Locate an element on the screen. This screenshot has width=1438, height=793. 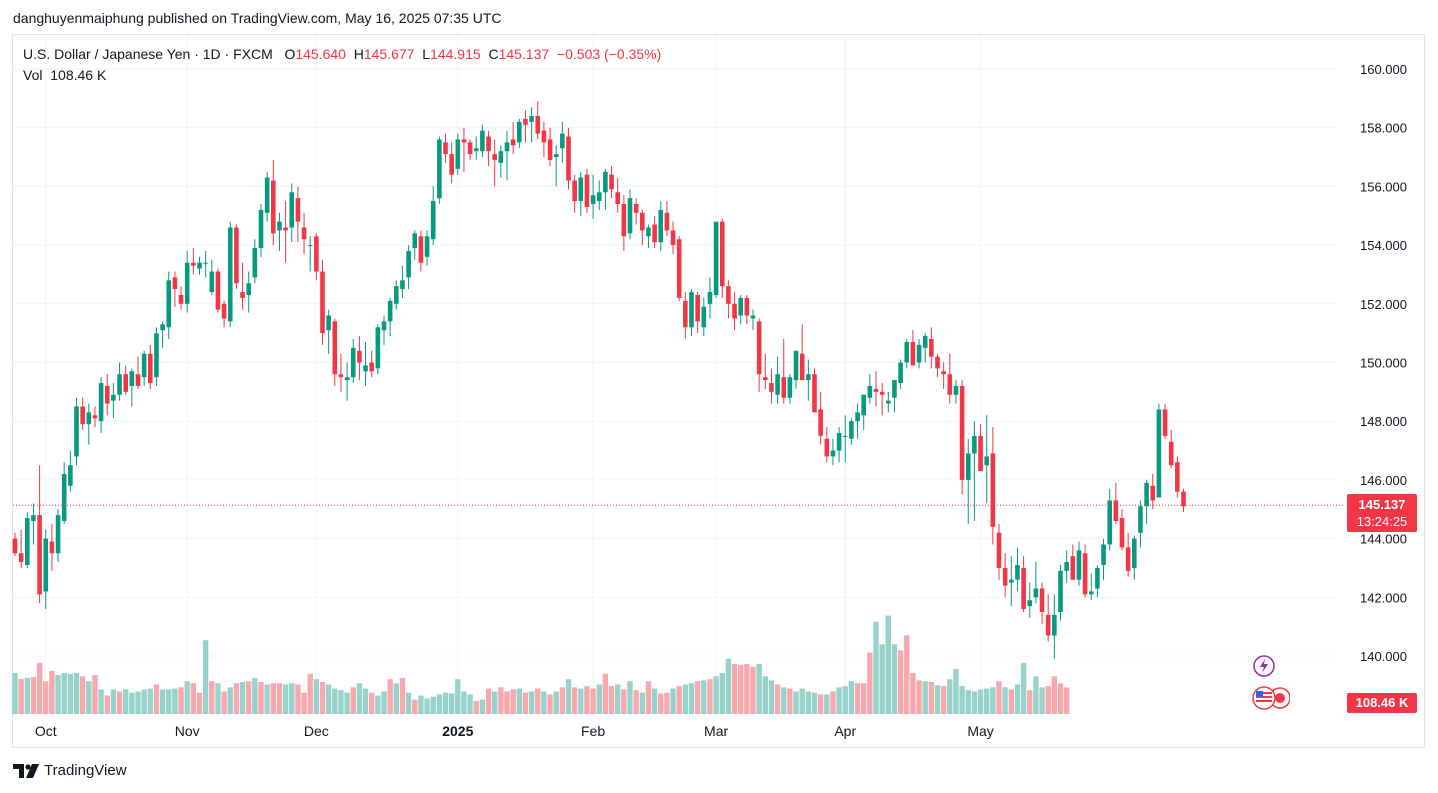
price-tick-label: 150.000 is located at coordinates (1383, 363).